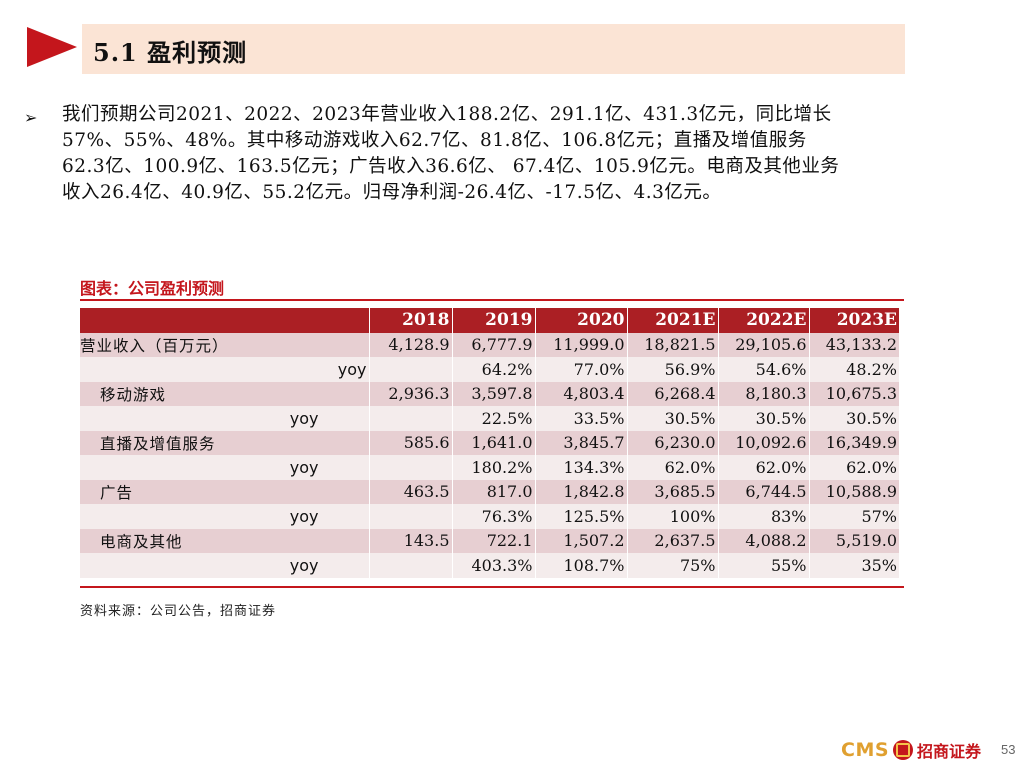  Describe the element at coordinates (580, 491) in the screenshot. I see `table-cell: 1,842.8` at that location.